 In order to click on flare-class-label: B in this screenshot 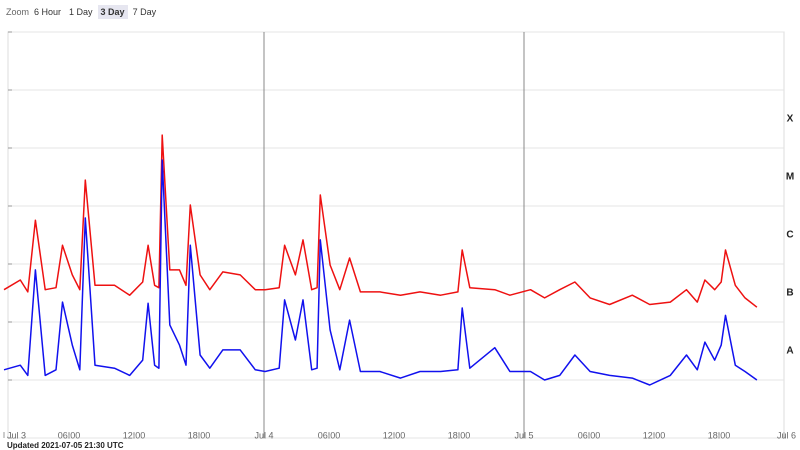, I will do `click(789, 293)`.